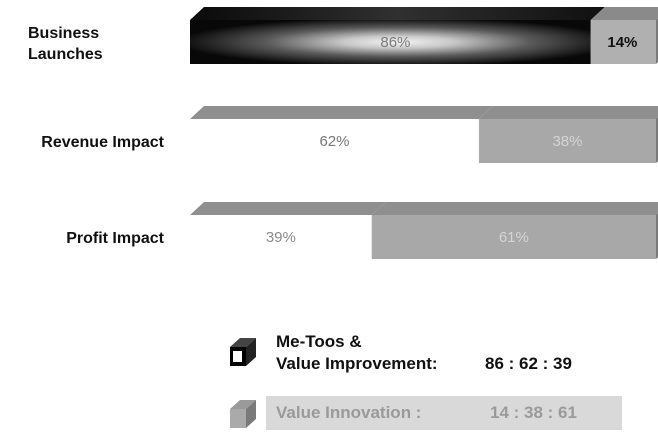  I want to click on dark-cube-icon, so click(243, 352).